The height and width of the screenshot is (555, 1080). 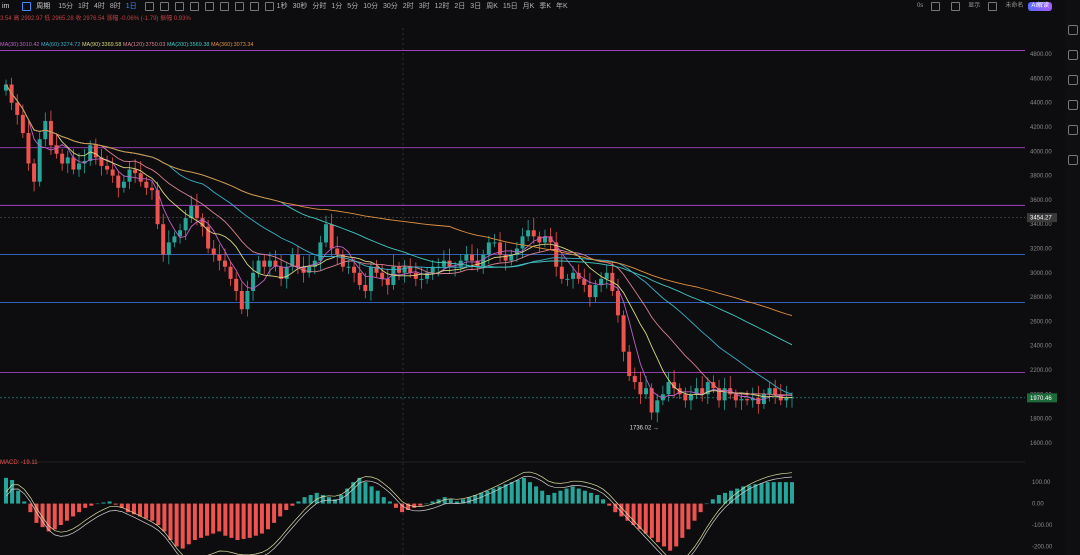 What do you see at coordinates (194, 6) in the screenshot?
I see `measure-icon` at bounding box center [194, 6].